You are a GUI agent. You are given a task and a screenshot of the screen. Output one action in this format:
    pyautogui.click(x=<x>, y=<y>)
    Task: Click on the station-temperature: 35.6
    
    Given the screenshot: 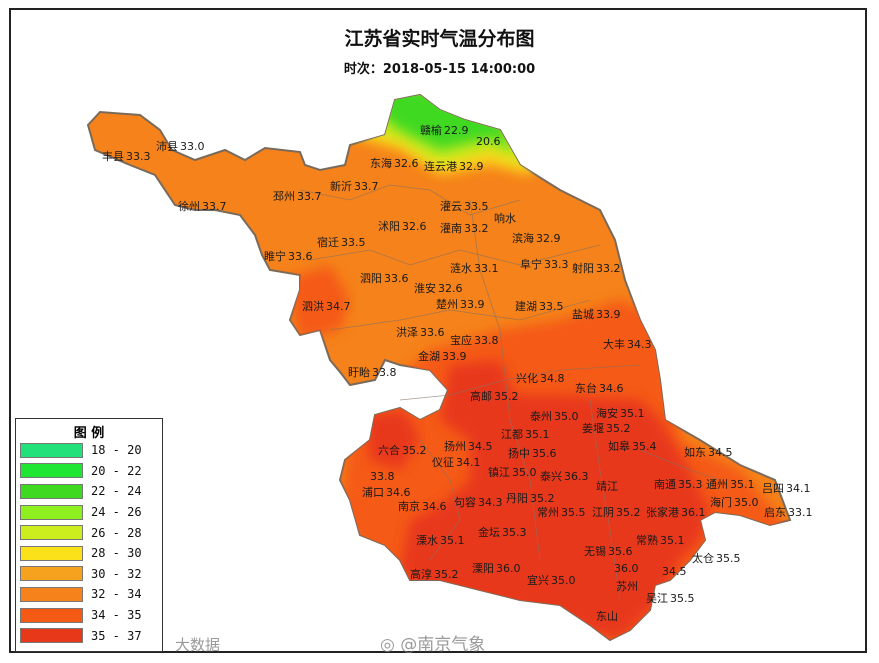 What is the action you would take?
    pyautogui.click(x=544, y=453)
    